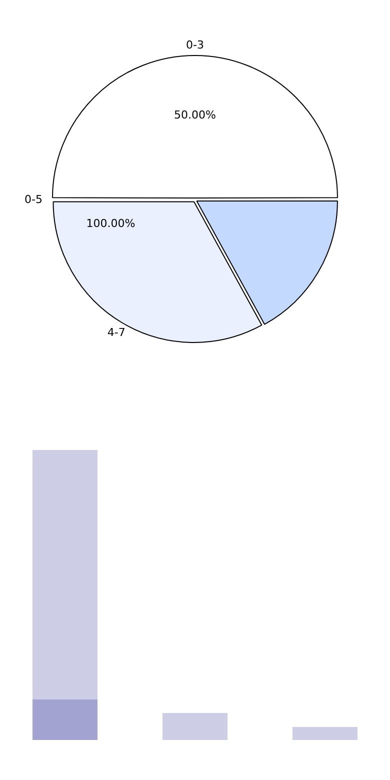 This screenshot has height=780, width=390. Describe the element at coordinates (111, 223) in the screenshot. I see `text: 100.00%` at that location.